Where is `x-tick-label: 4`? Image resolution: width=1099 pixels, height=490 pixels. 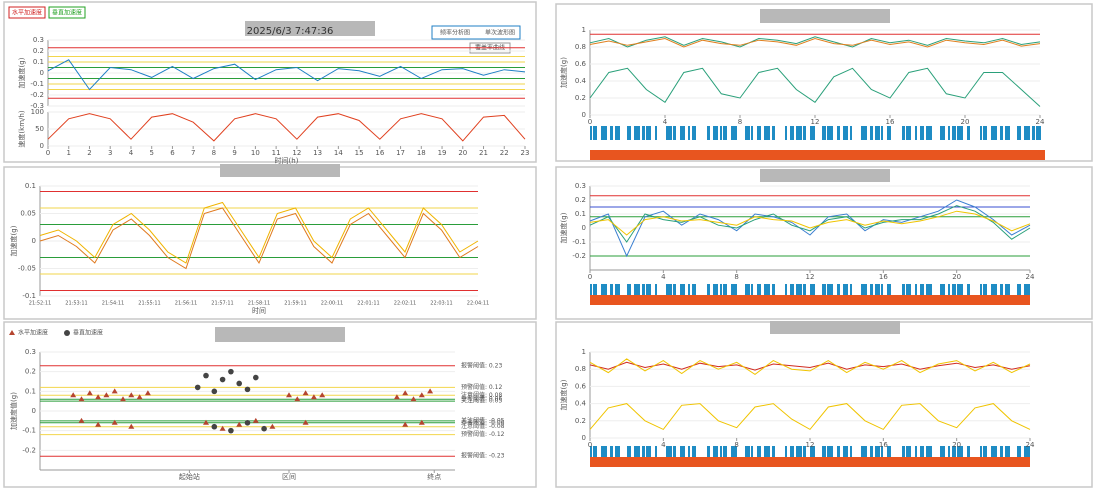 x-tick-label: 4 is located at coordinates (663, 277).